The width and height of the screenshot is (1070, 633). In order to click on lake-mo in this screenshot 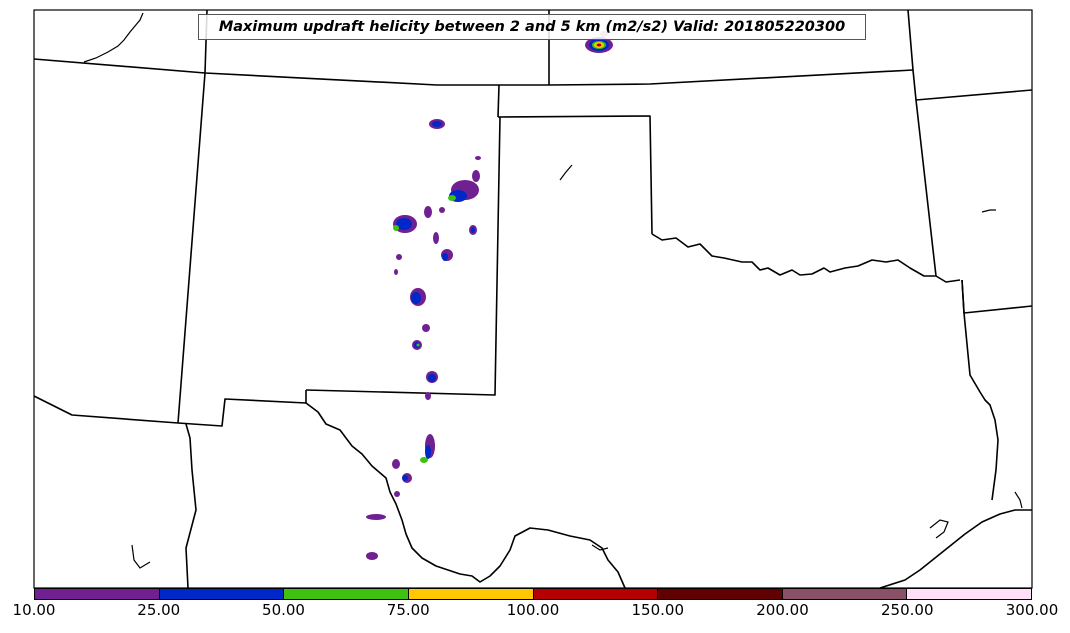, I will do `click(988, 211)`.